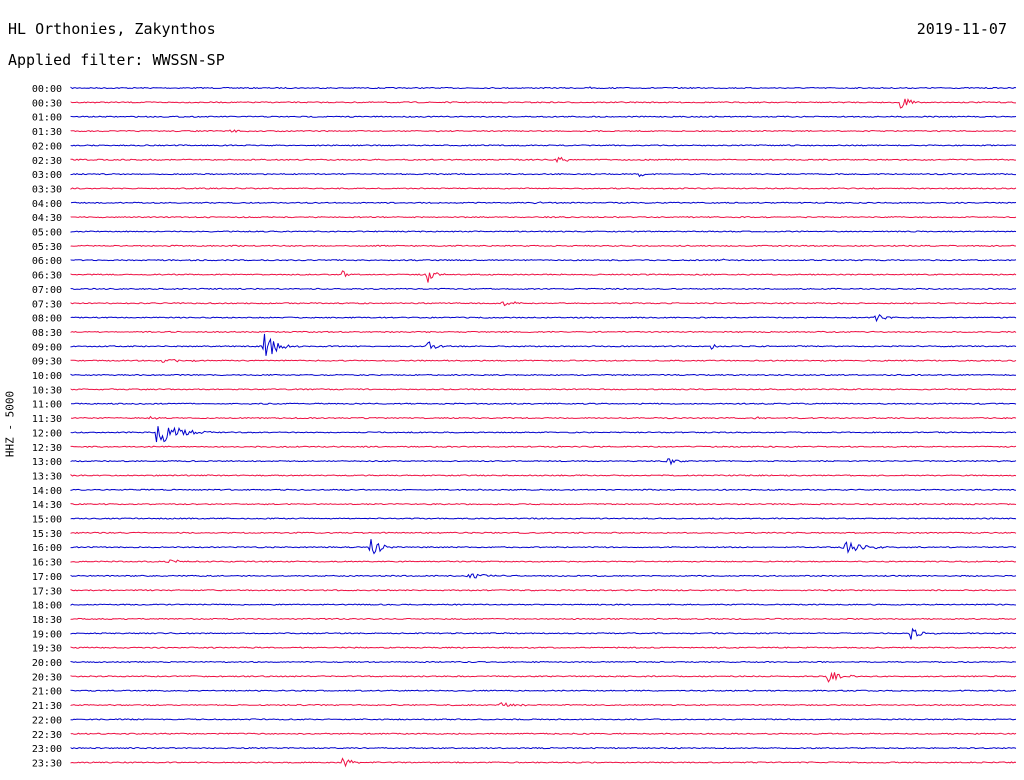 This screenshot has height=780, width=1024. What do you see at coordinates (47, 620) in the screenshot?
I see `row-time-label: 18:30` at bounding box center [47, 620].